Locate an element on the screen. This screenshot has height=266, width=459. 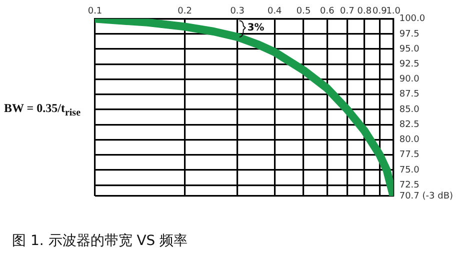
y-tick-label: 82.5 is located at coordinates (409, 125).